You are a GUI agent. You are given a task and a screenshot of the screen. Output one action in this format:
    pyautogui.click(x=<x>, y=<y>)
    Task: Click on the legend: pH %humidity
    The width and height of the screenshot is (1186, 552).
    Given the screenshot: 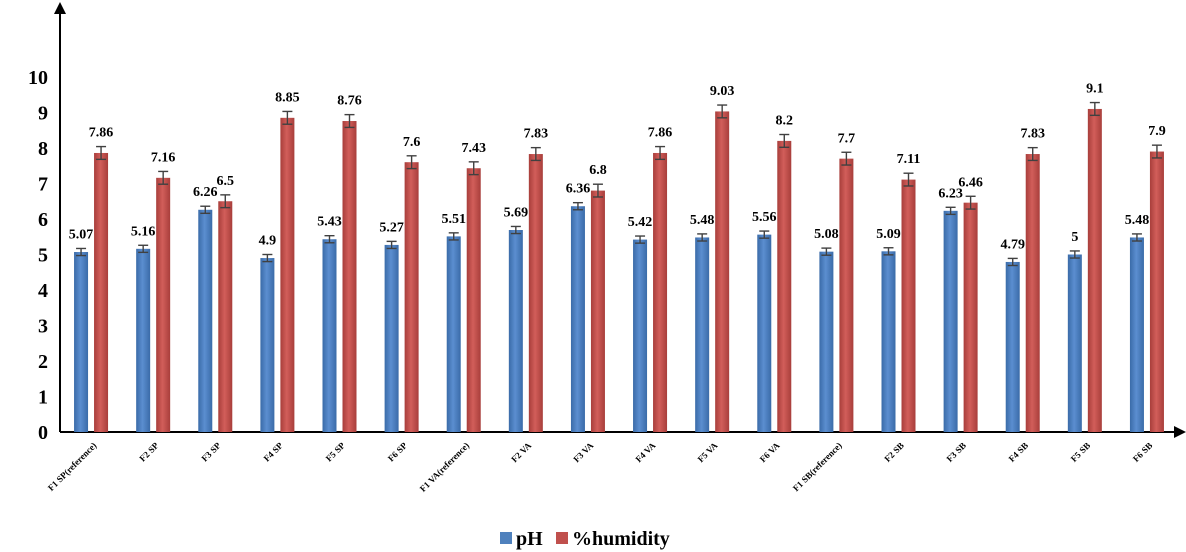 What is the action you would take?
    pyautogui.click(x=585, y=539)
    